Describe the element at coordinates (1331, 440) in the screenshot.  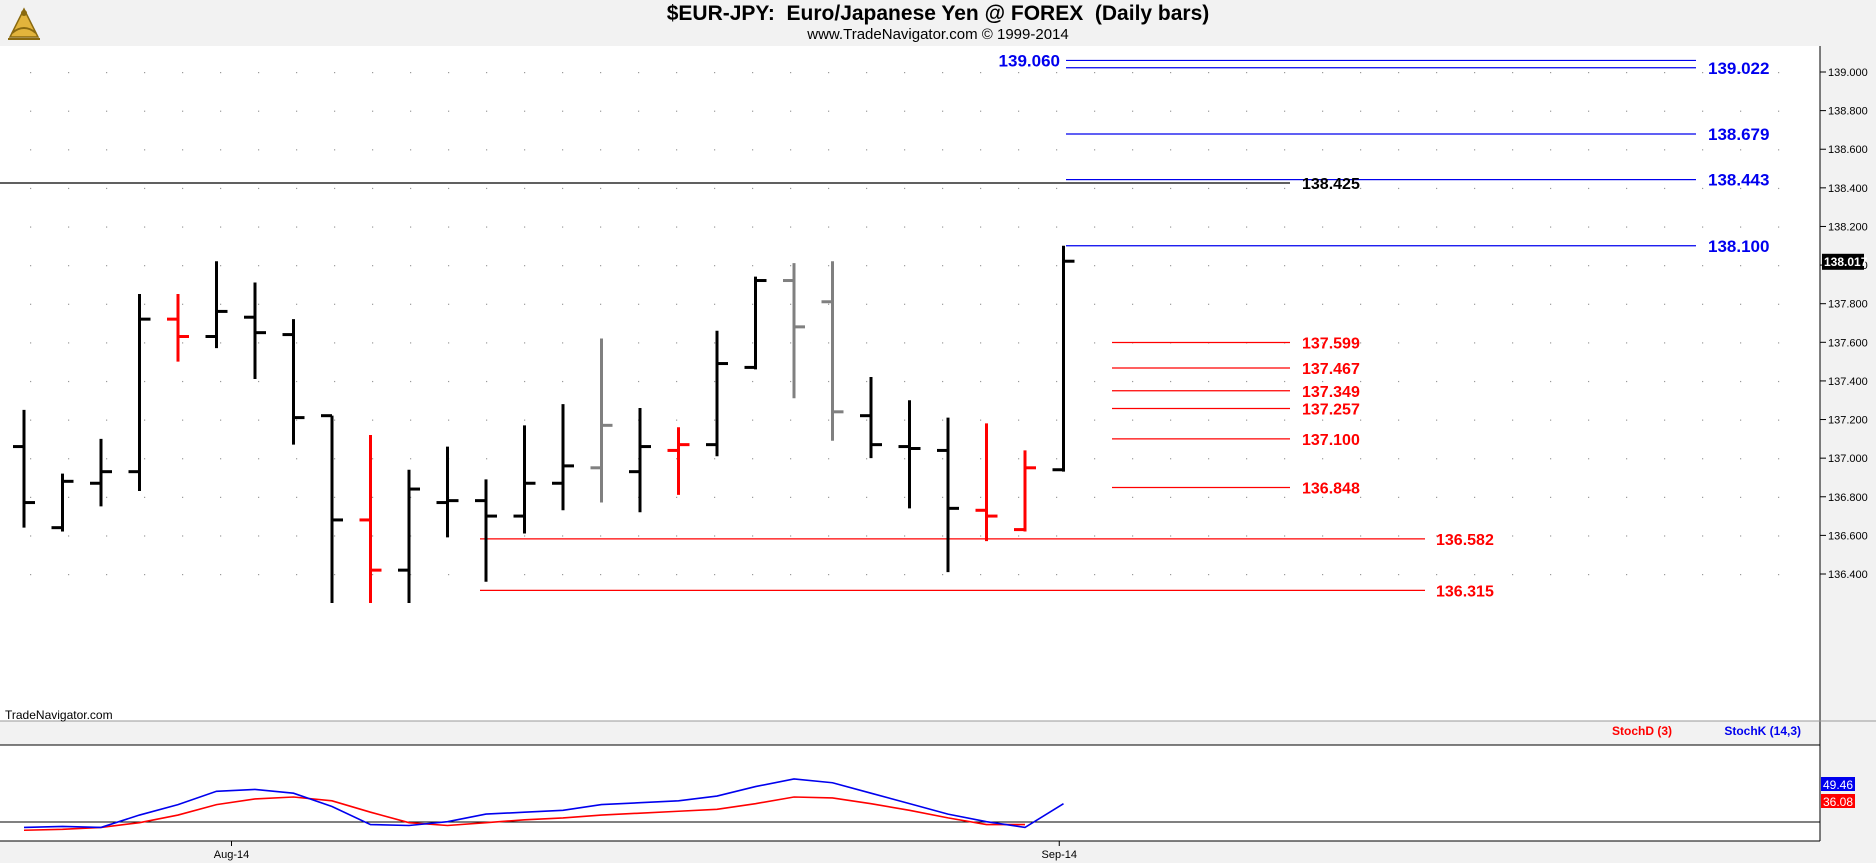
I see `level-label: 137.100` at that location.